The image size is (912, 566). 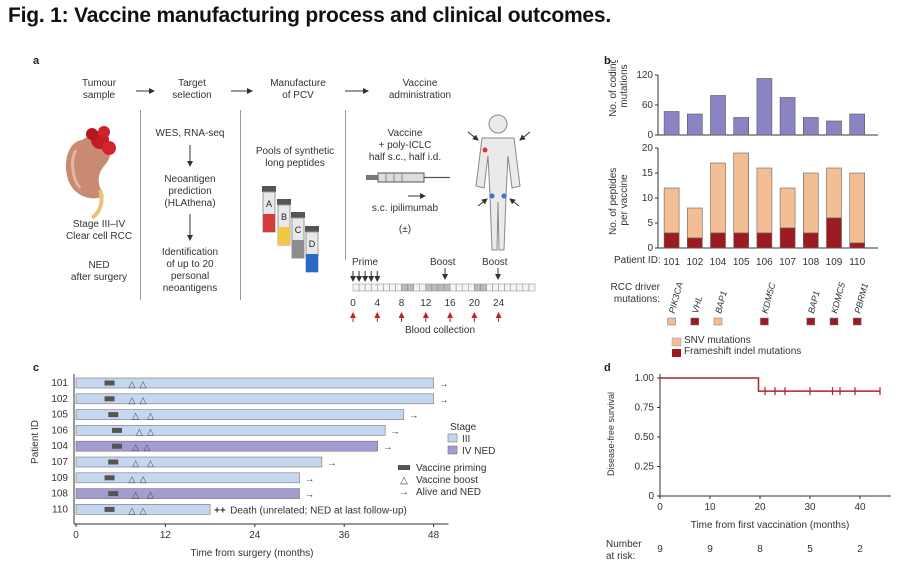 What do you see at coordinates (190, 191) in the screenshot?
I see `neoantigen-text: Neoantigen prediction (HLAthena)` at bounding box center [190, 191].